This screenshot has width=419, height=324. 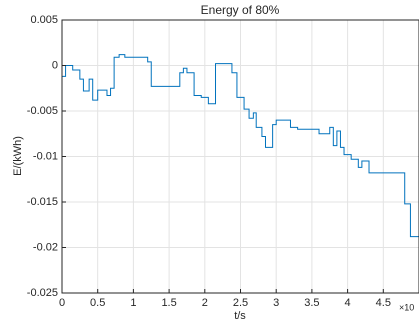 What do you see at coordinates (44, 20) in the screenshot?
I see `y-tick-label: 0.005` at bounding box center [44, 20].